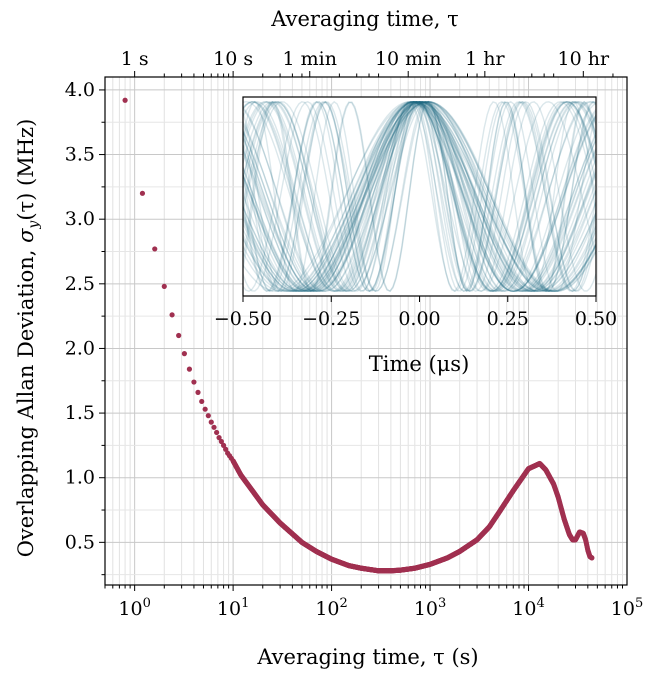 Image resolution: width=645 pixels, height=673 pixels. What do you see at coordinates (233, 608) in the screenshot?
I see `x-tick-label: 10¹` at bounding box center [233, 608].